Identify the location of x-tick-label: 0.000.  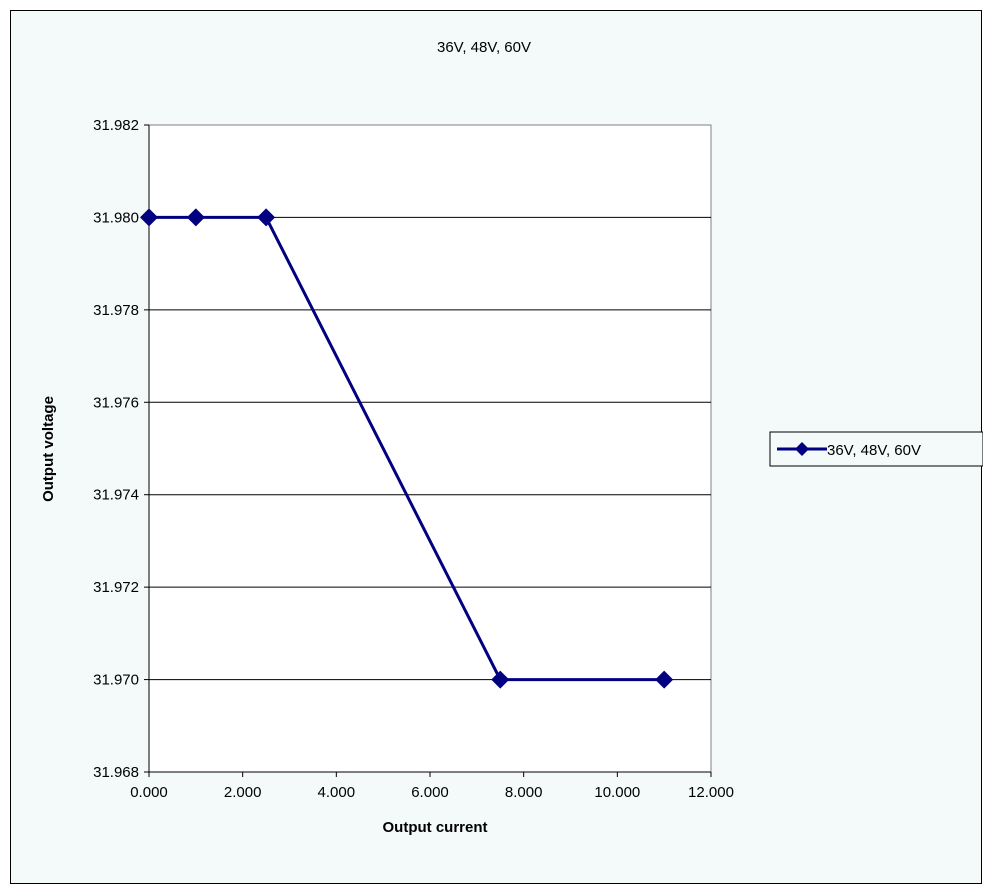
(149, 792).